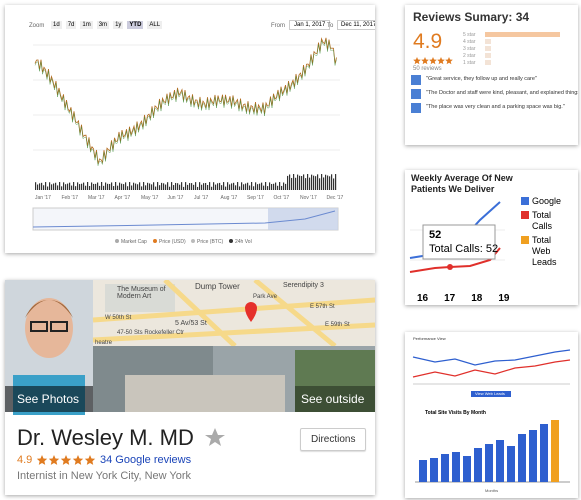 This screenshot has height=500, width=581. I want to click on zoom-buttons: 1d 7d 1m 3m 1y YTD ALL, so click(107, 25).